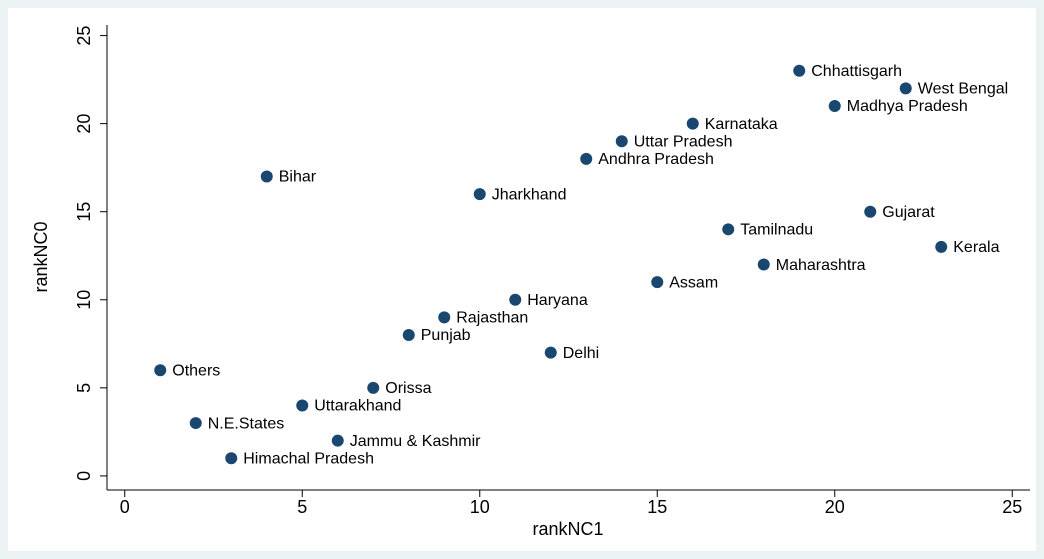  I want to click on point-label: Himachal Pradesh, so click(308, 459).